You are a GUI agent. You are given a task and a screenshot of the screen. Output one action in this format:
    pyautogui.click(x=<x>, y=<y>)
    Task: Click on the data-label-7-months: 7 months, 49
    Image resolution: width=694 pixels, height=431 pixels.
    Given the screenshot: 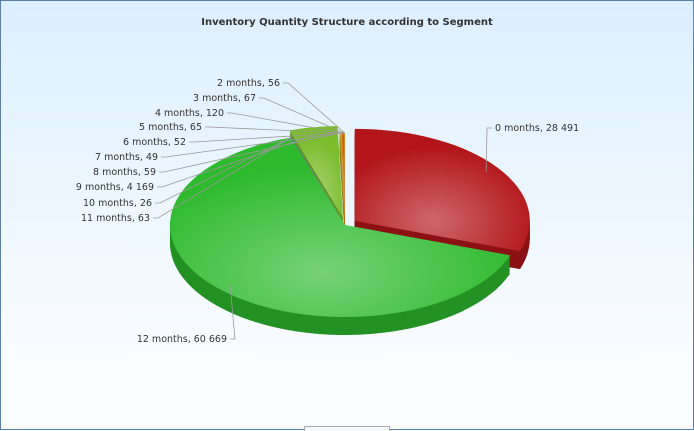 What is the action you would take?
    pyautogui.click(x=126, y=157)
    